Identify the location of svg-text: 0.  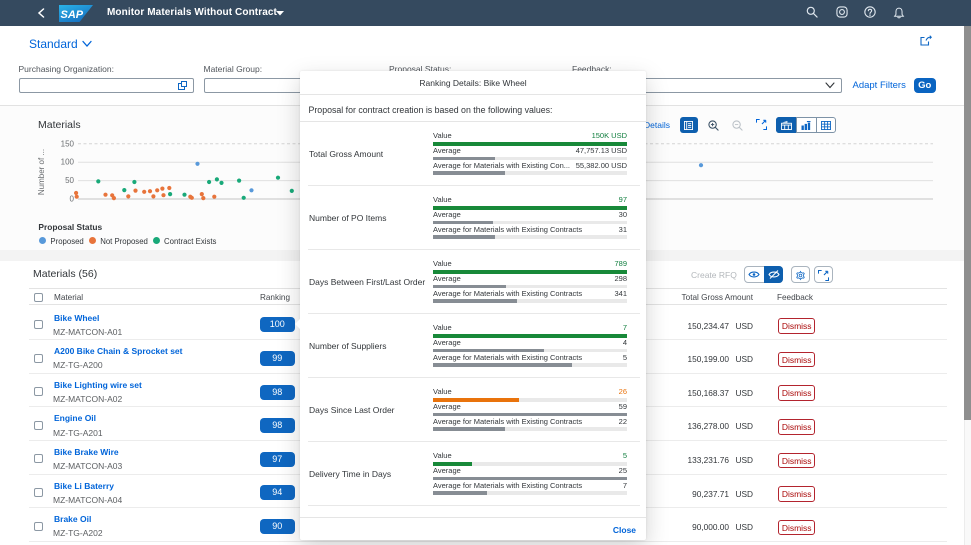
(72, 199).